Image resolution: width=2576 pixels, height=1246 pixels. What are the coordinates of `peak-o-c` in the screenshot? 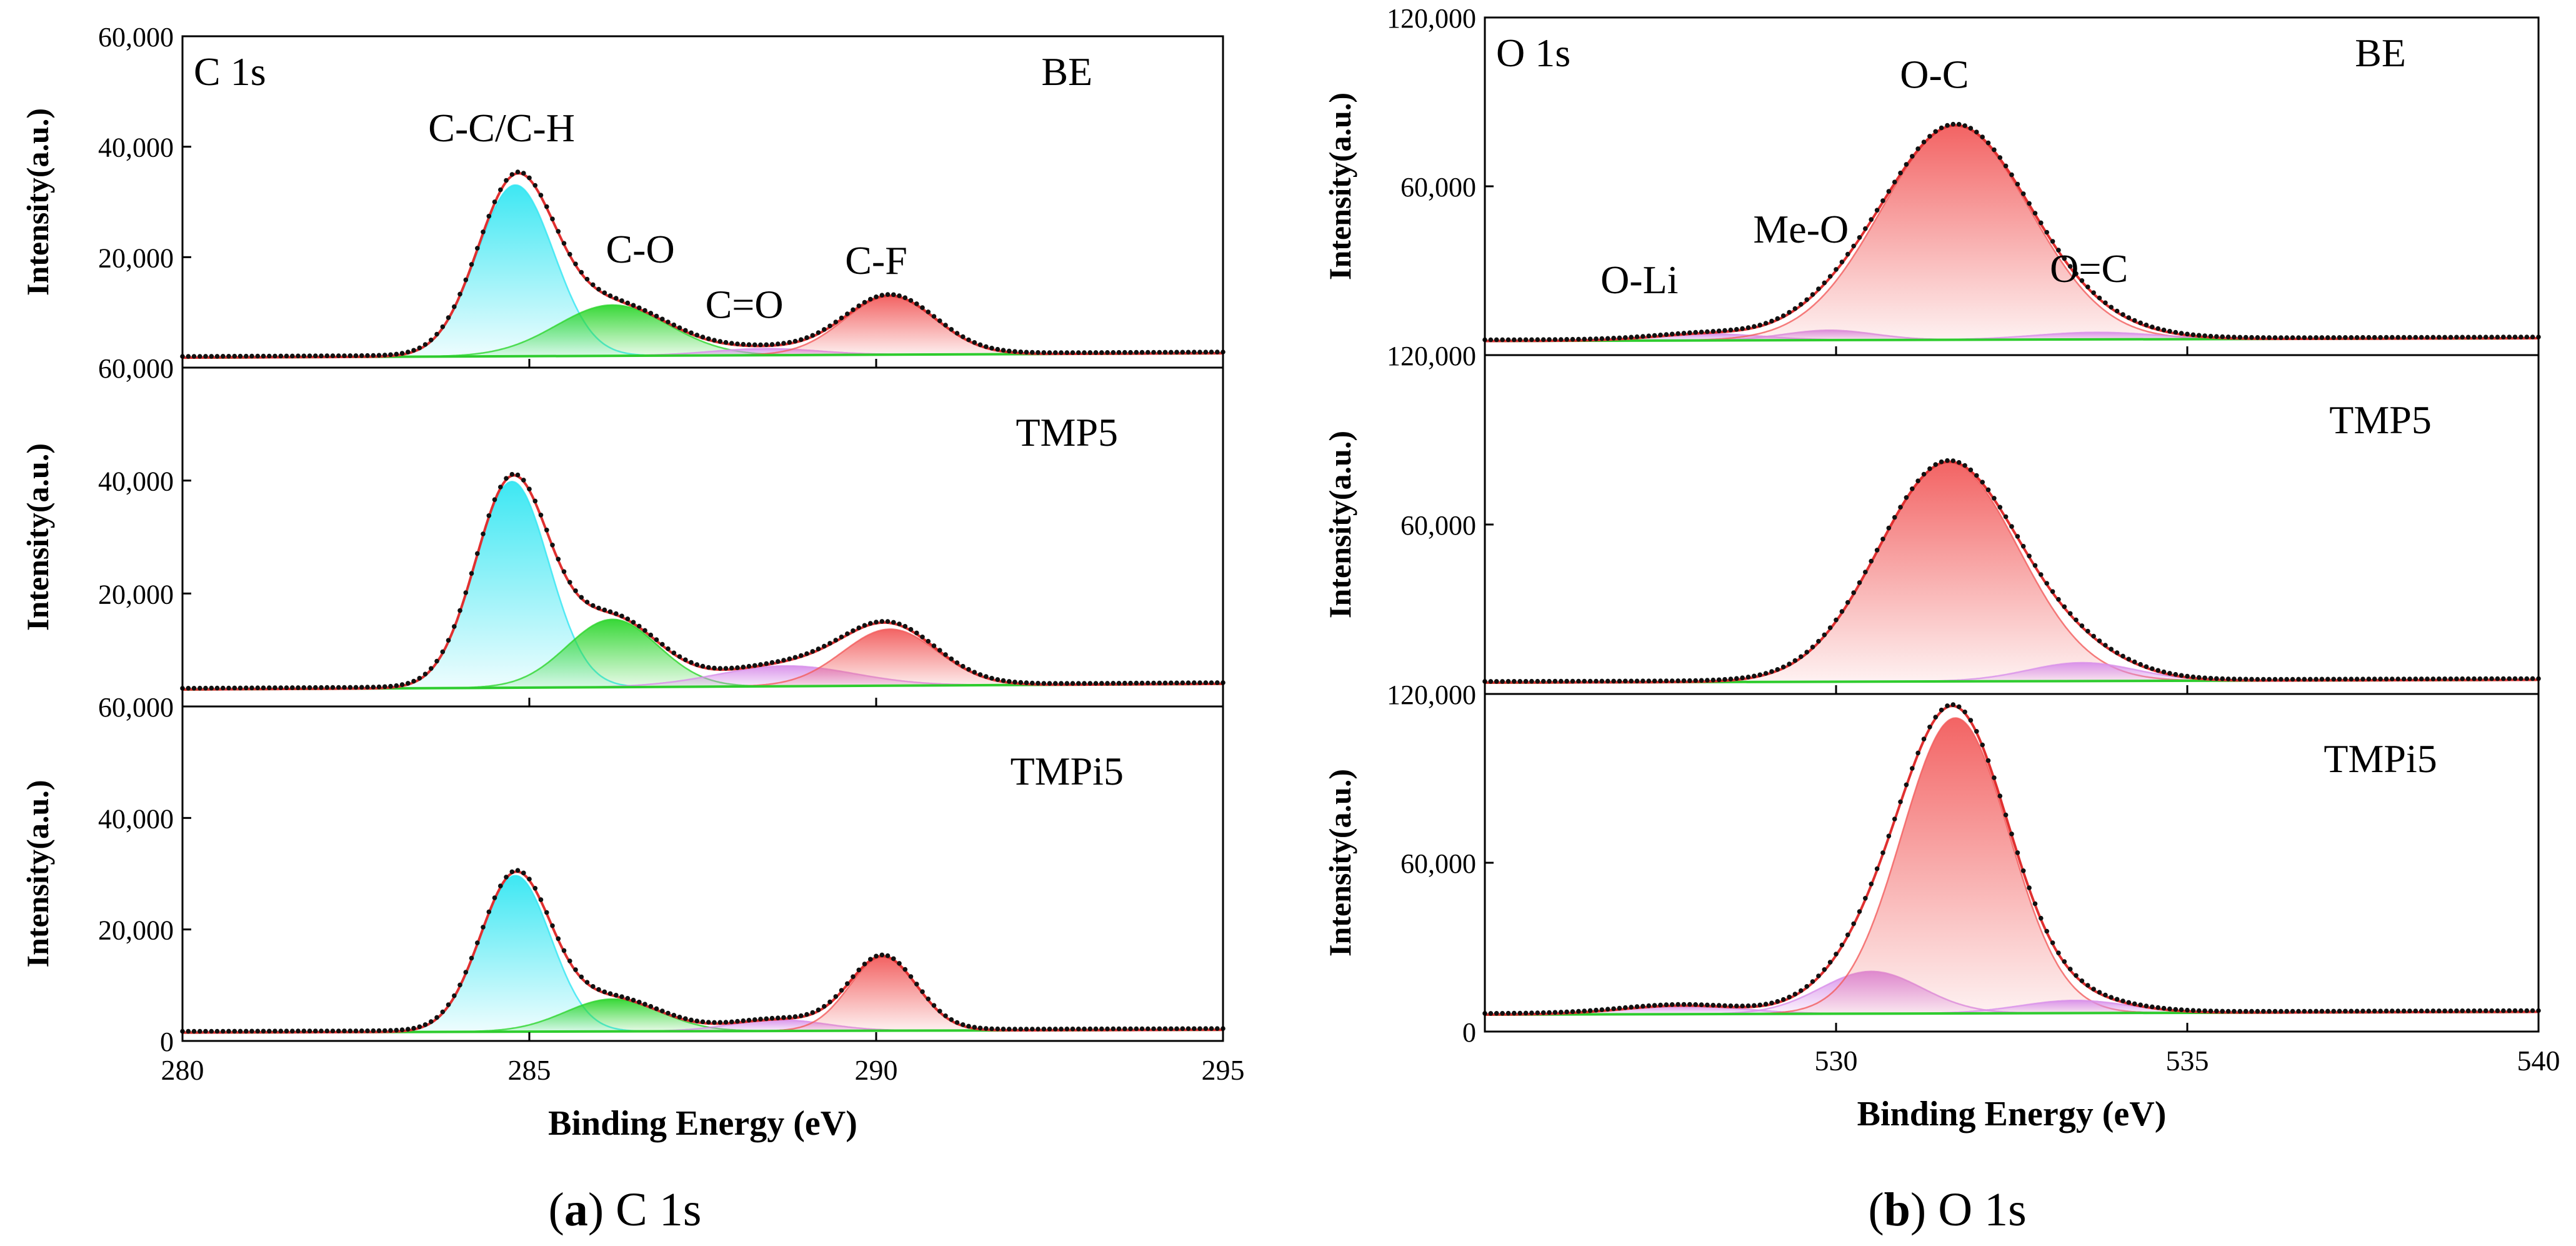 It's located at (2036, 336).